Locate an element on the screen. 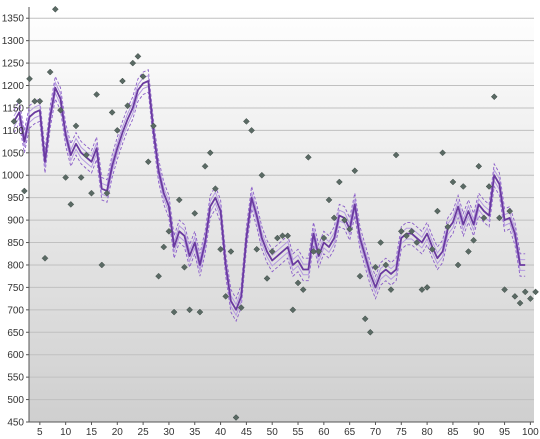 The width and height of the screenshot is (540, 439). x-tick-label: 50 is located at coordinates (273, 432).